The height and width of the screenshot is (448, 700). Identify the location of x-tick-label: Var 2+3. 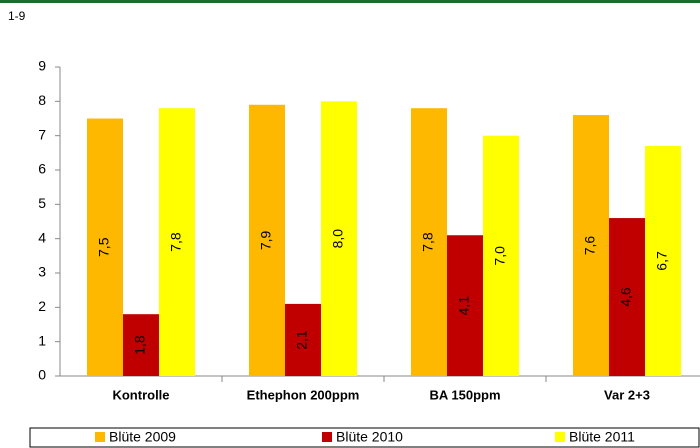
(627, 394).